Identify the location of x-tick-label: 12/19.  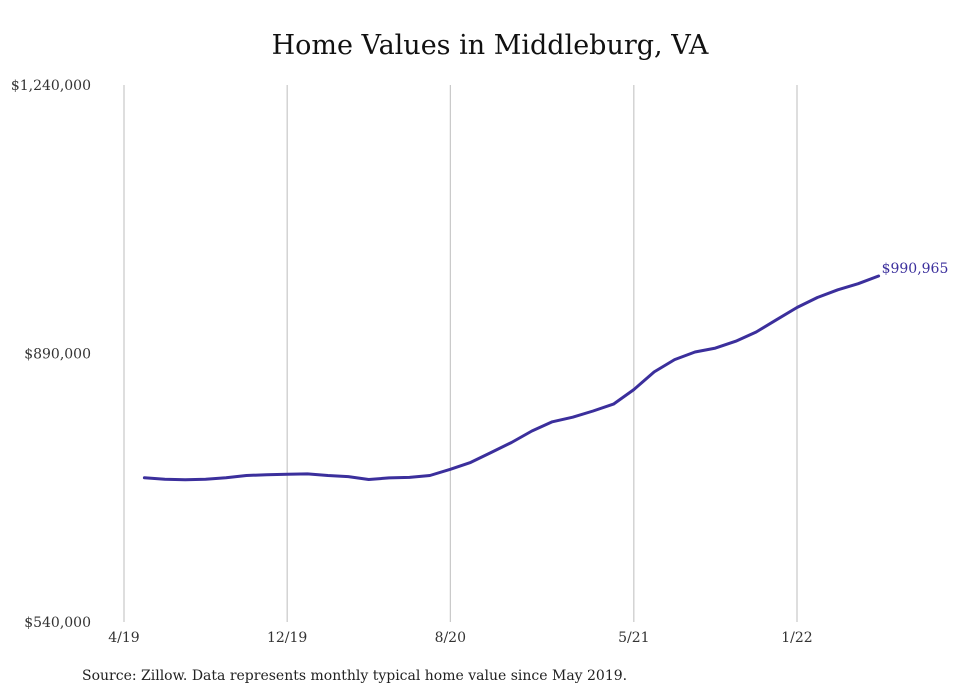
(287, 638).